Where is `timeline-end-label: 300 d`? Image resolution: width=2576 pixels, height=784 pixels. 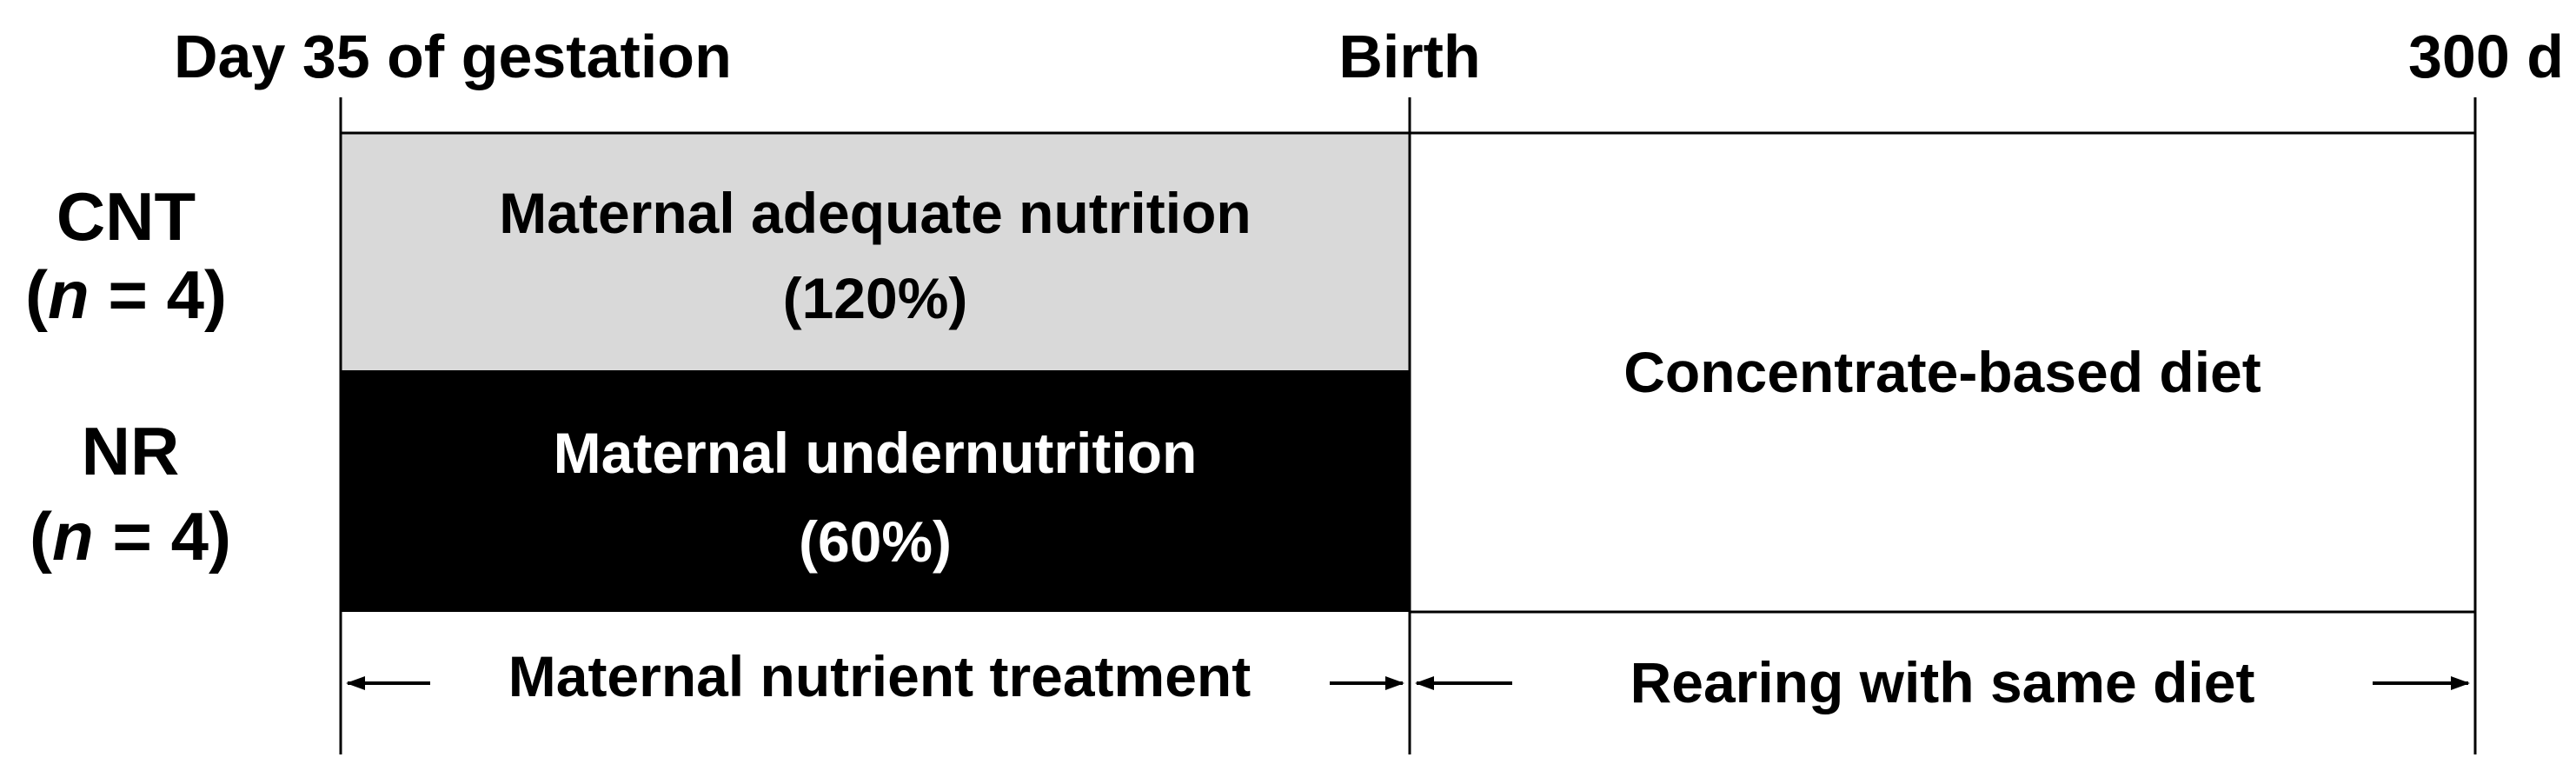 timeline-end-label: 300 d is located at coordinates (2486, 56).